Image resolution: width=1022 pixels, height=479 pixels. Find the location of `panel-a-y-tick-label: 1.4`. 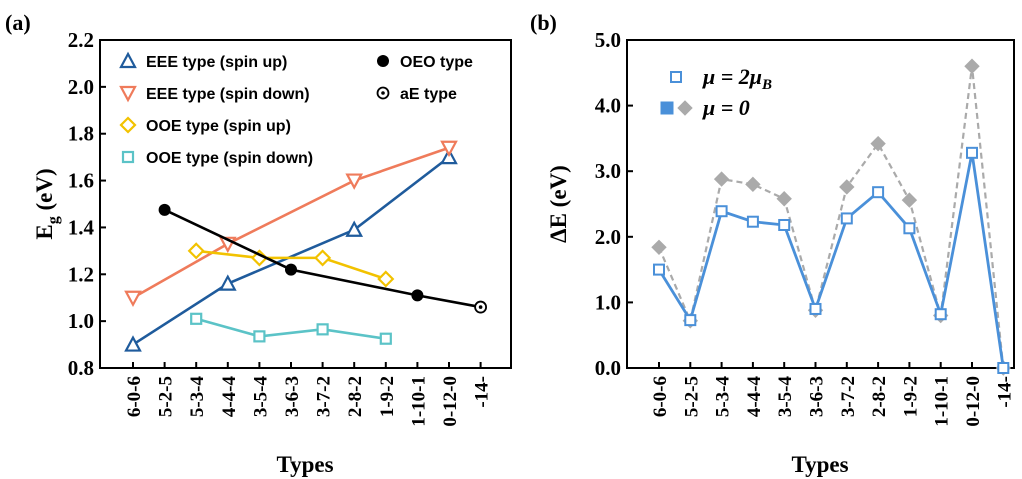

panel-a-y-tick-label: 1.4 is located at coordinates (81, 227).